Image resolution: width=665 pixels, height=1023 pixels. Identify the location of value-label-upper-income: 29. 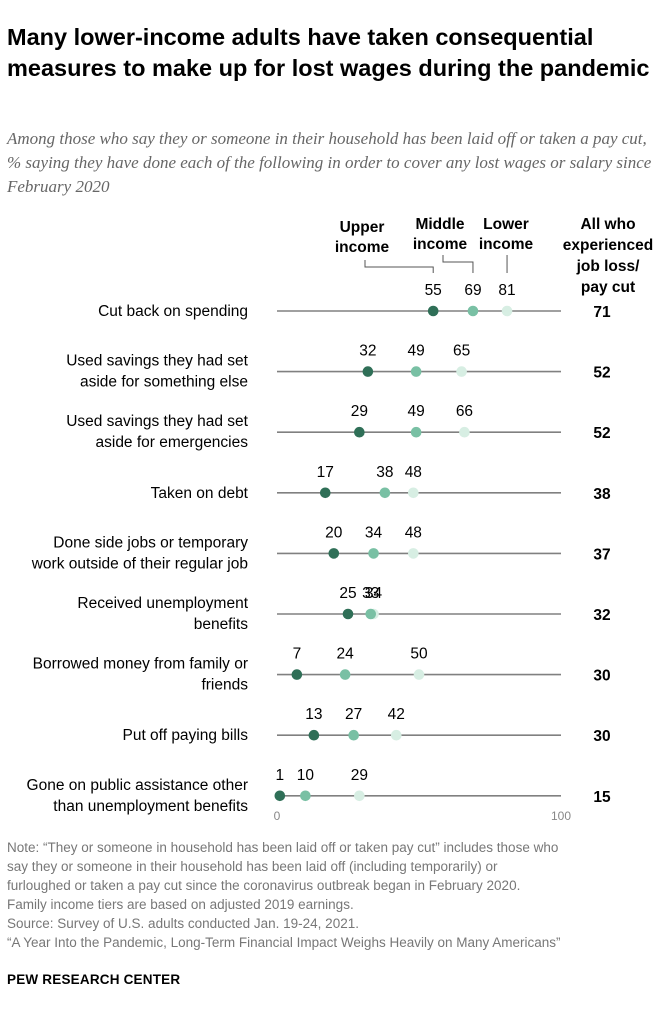
(359, 411).